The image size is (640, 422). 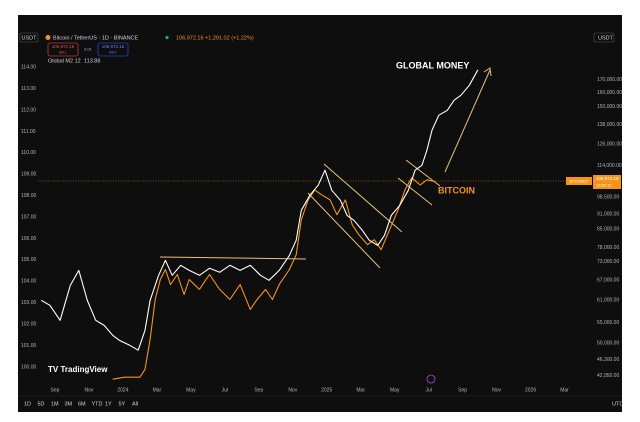 I want to click on y-tick-label: 114.00, so click(x=28, y=68).